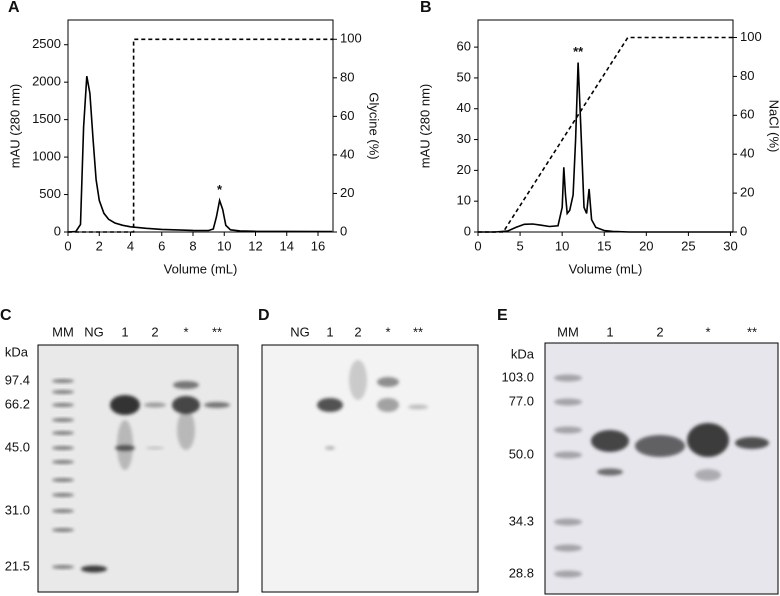 The height and width of the screenshot is (596, 780). What do you see at coordinates (224, 245) in the screenshot?
I see `x-tick-label: 10` at bounding box center [224, 245].